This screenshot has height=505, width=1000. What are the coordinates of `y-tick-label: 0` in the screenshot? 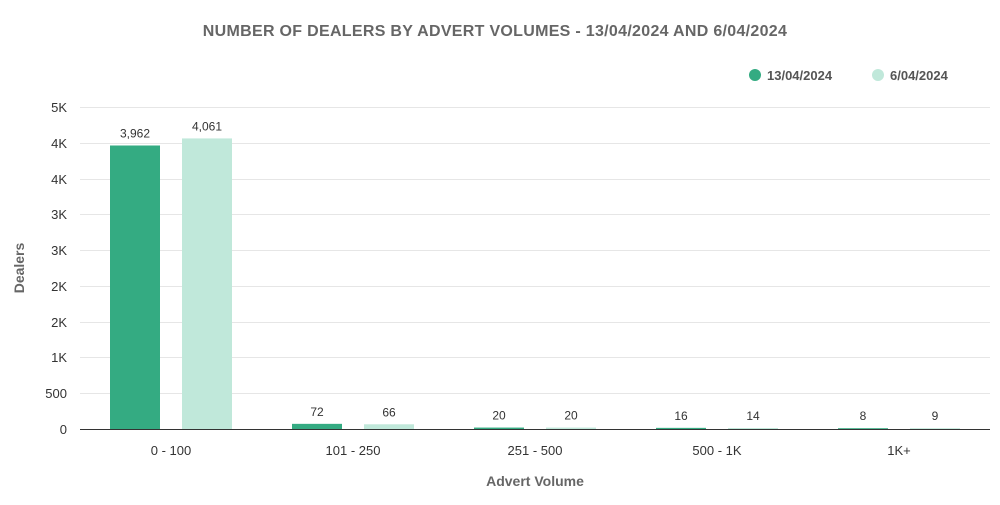 It's located at (63, 429).